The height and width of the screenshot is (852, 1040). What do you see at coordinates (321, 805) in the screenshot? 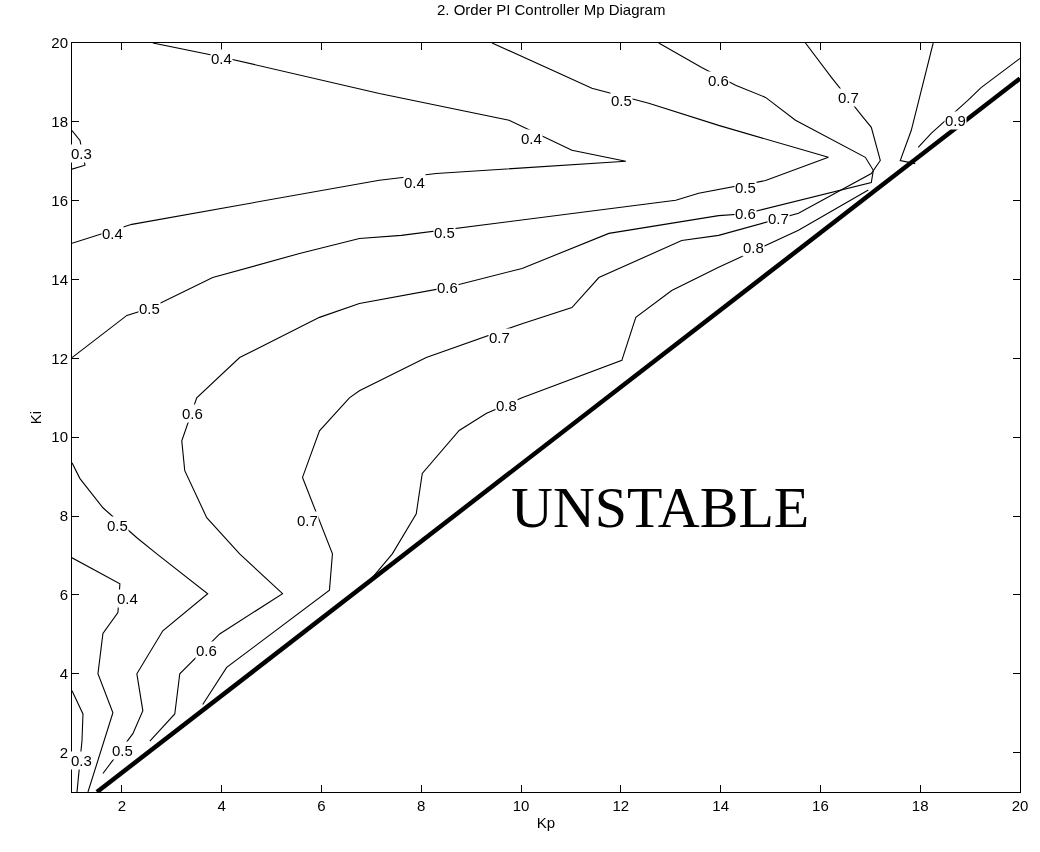
I see `x-tick-label: 6` at bounding box center [321, 805].